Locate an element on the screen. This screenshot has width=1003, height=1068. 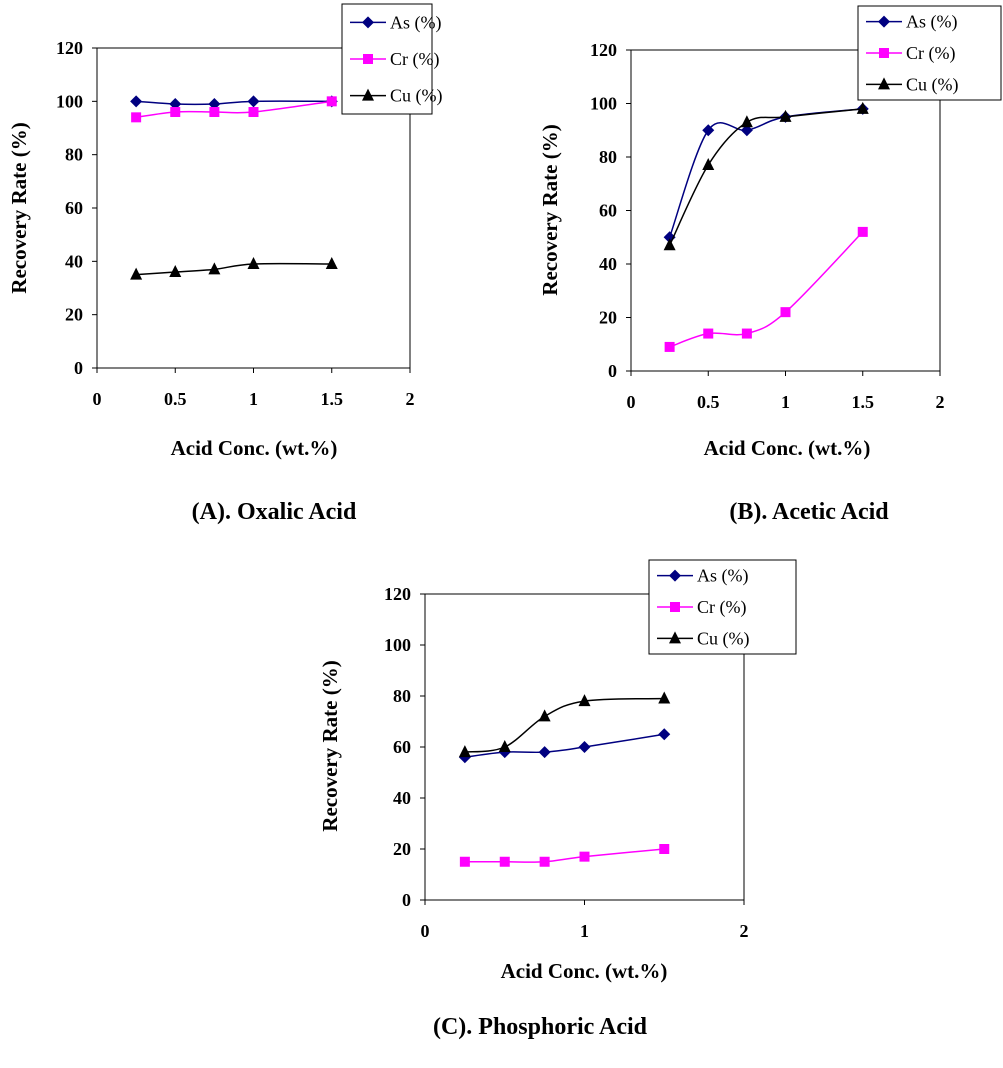
chart-caption: (B). Acetic Acid is located at coordinates (809, 512).